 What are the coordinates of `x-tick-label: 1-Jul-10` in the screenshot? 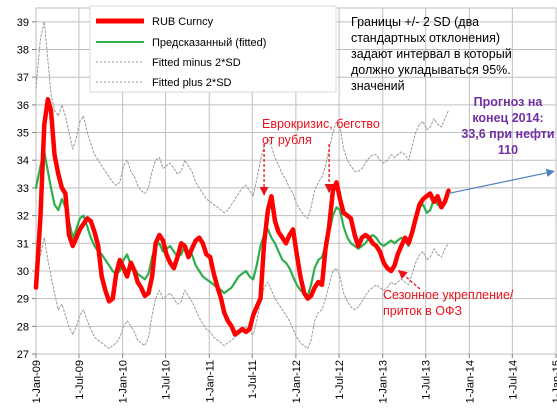 It's located at (167, 380).